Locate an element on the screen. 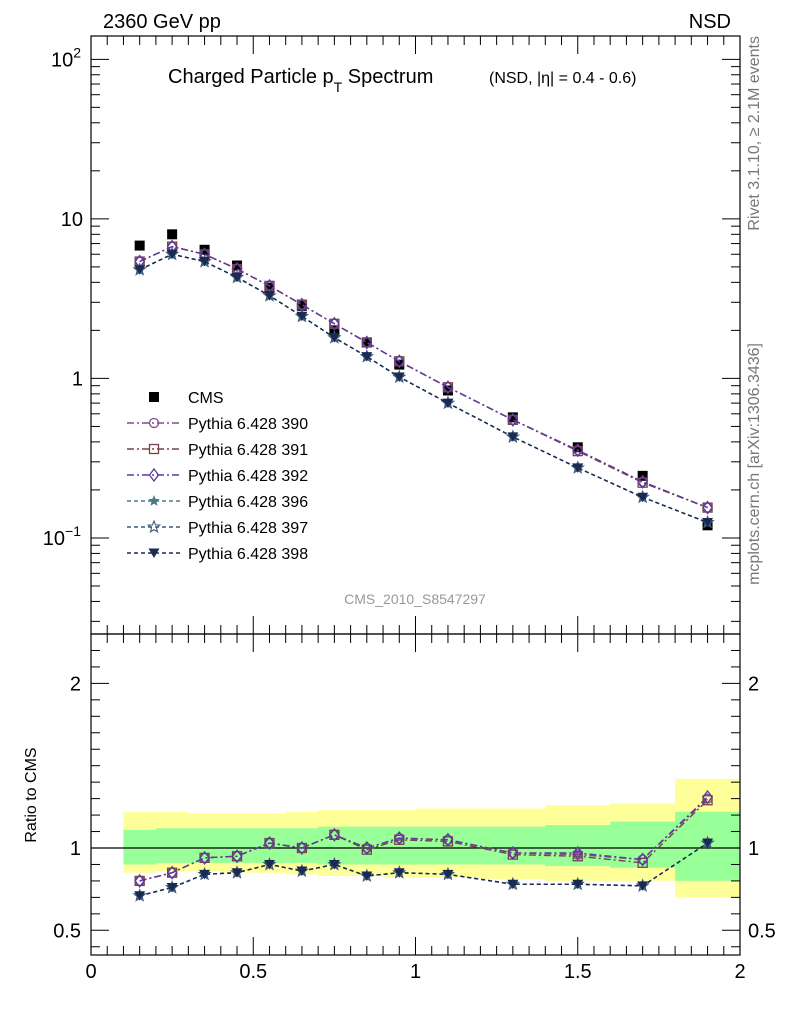 This screenshot has height=1024, width=786. legend-entry-pythia-6-428-396: Pythia 6.428 396 is located at coordinates (217, 502).